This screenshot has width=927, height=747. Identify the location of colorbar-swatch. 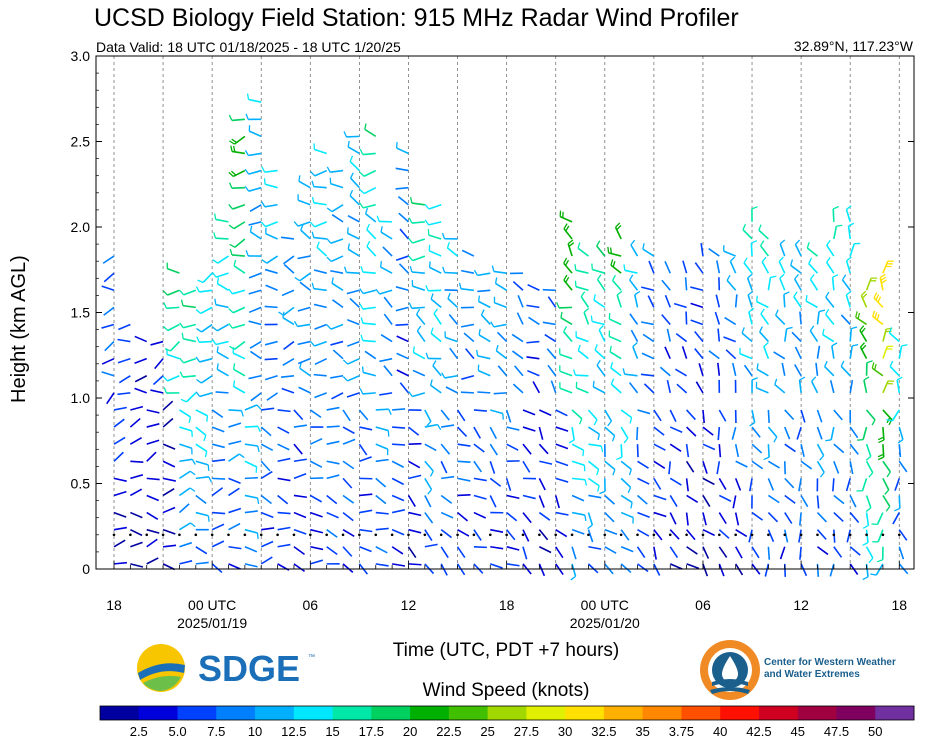
(352, 713).